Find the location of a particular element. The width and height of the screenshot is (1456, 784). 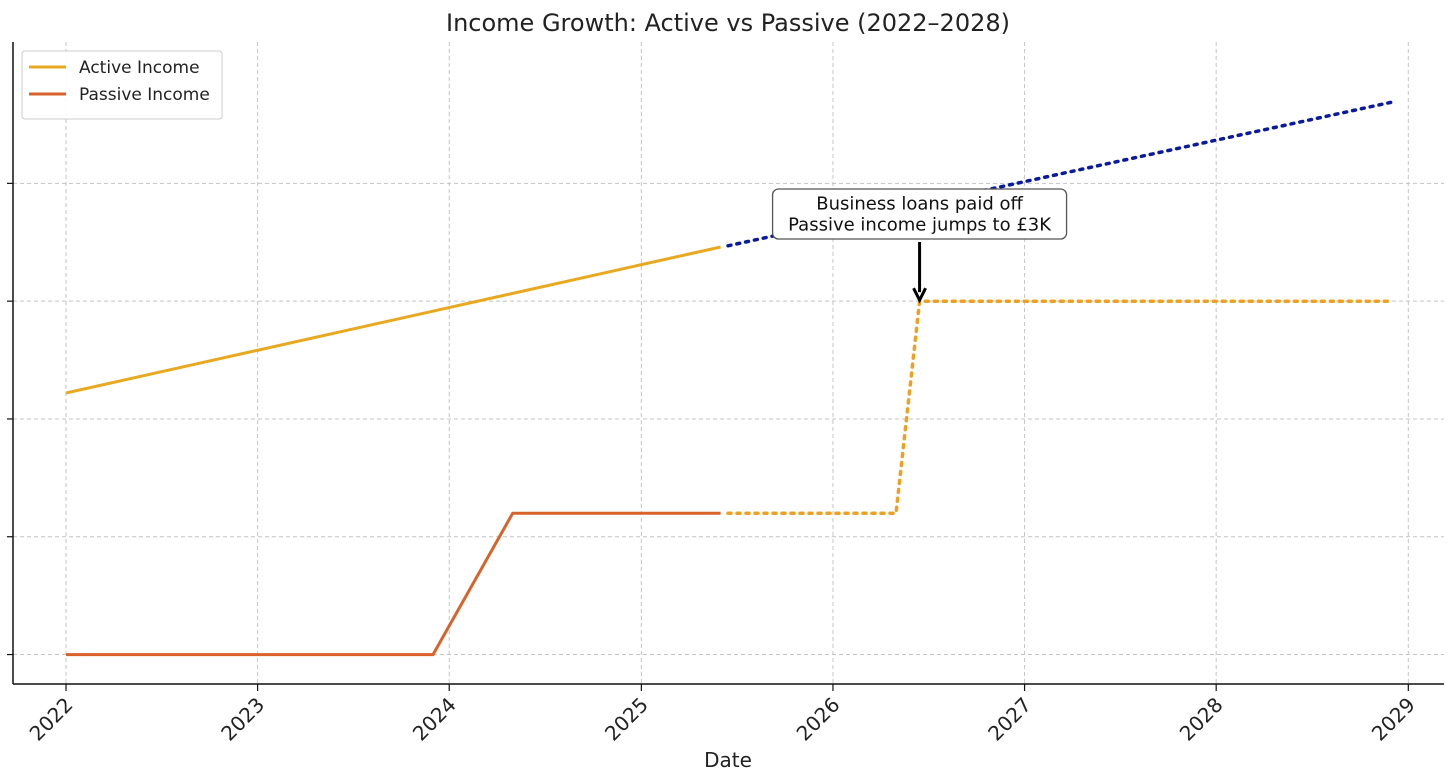

x-tick-label: 2027 is located at coordinates (1009, 719).